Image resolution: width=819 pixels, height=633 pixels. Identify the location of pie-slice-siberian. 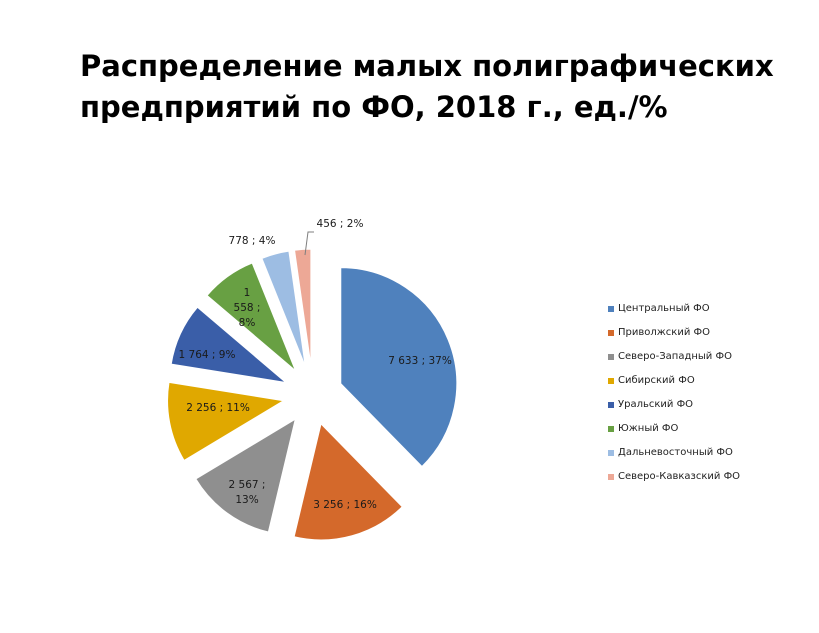
(226, 421).